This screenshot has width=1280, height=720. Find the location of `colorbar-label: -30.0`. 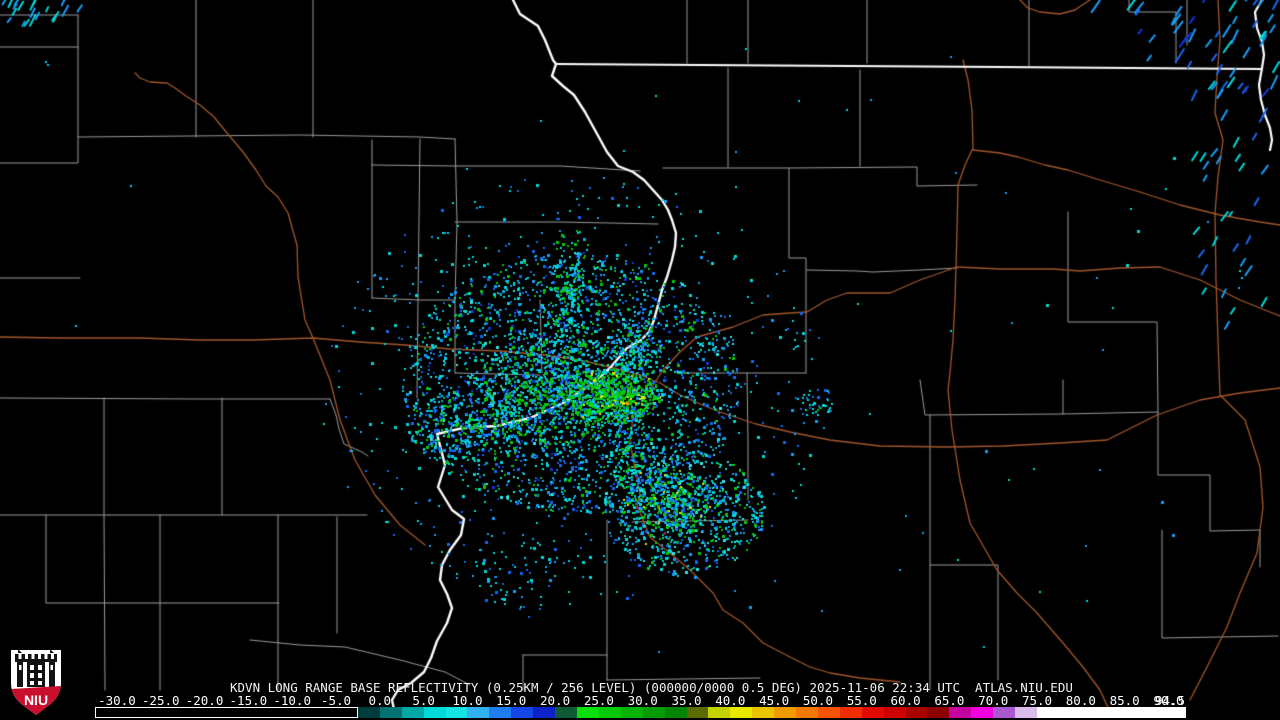

colorbar-label: -30.0 is located at coordinates (117, 700).